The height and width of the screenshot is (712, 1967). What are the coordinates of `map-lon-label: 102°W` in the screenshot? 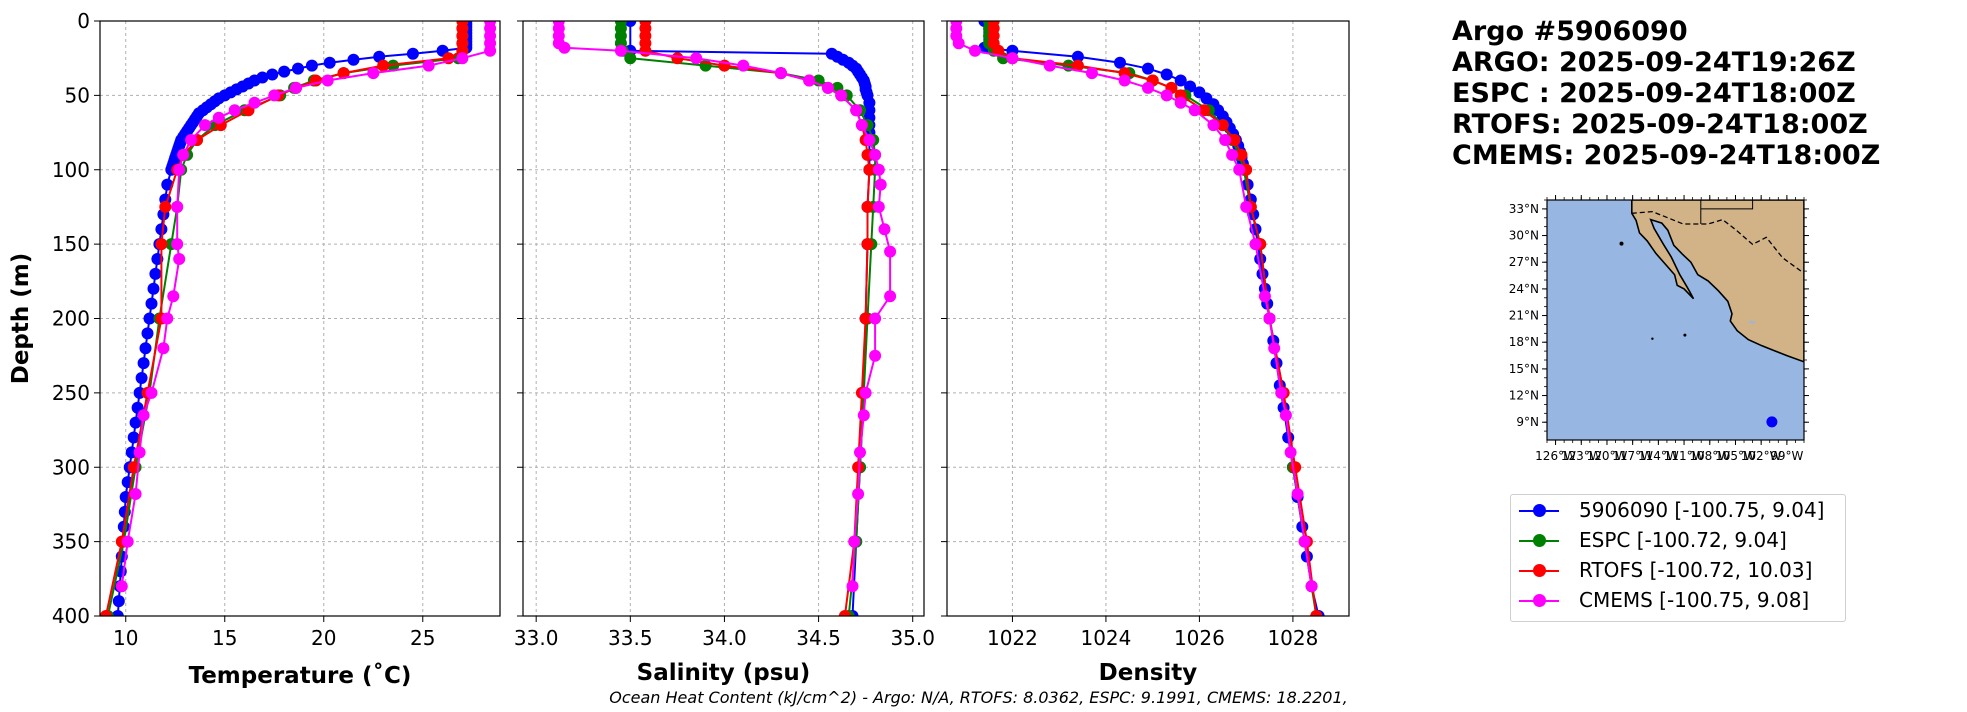 It's located at (1761, 456).